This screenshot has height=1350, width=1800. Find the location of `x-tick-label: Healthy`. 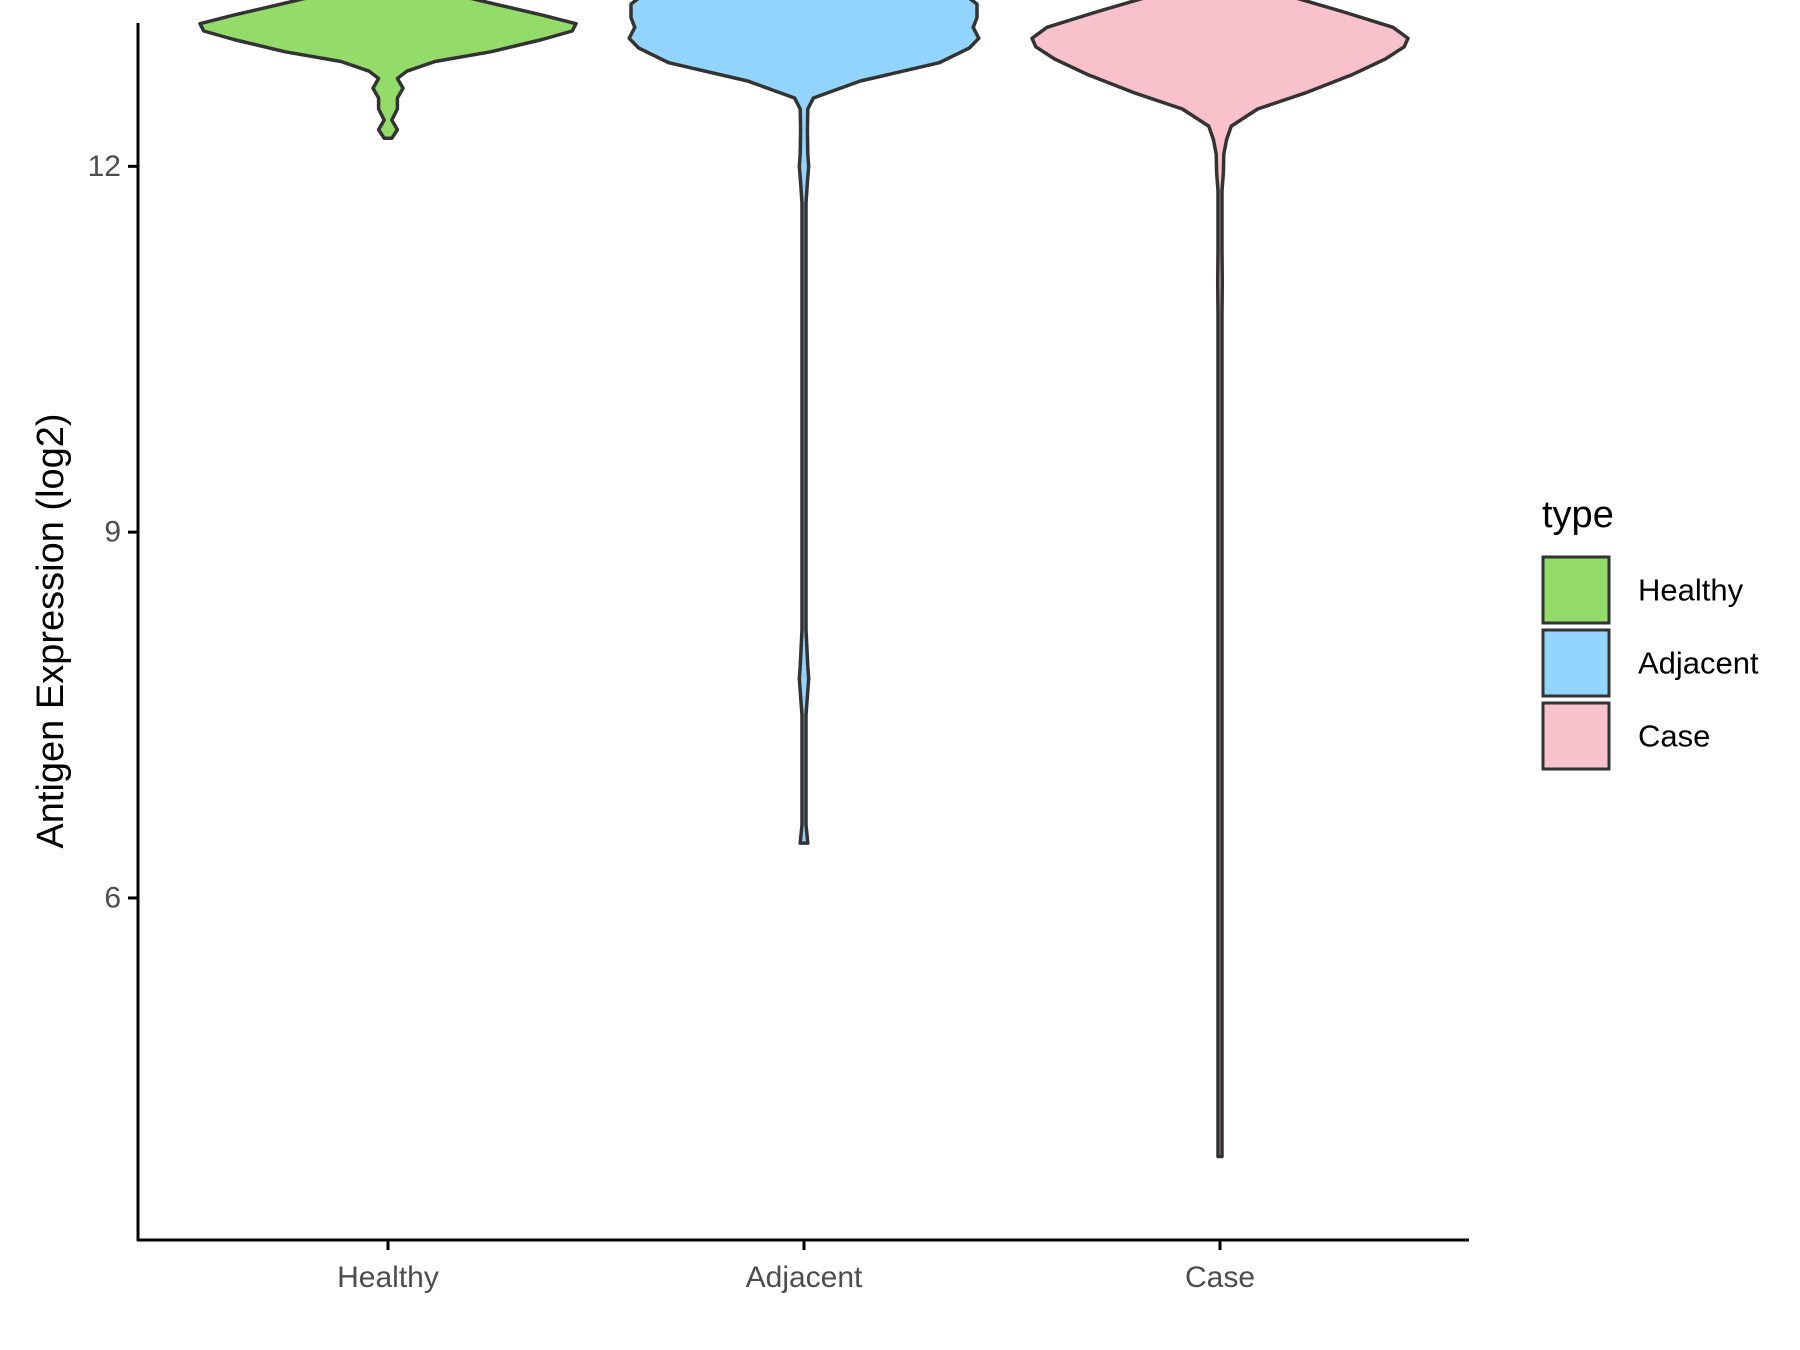

x-tick-label: Healthy is located at coordinates (388, 1277).